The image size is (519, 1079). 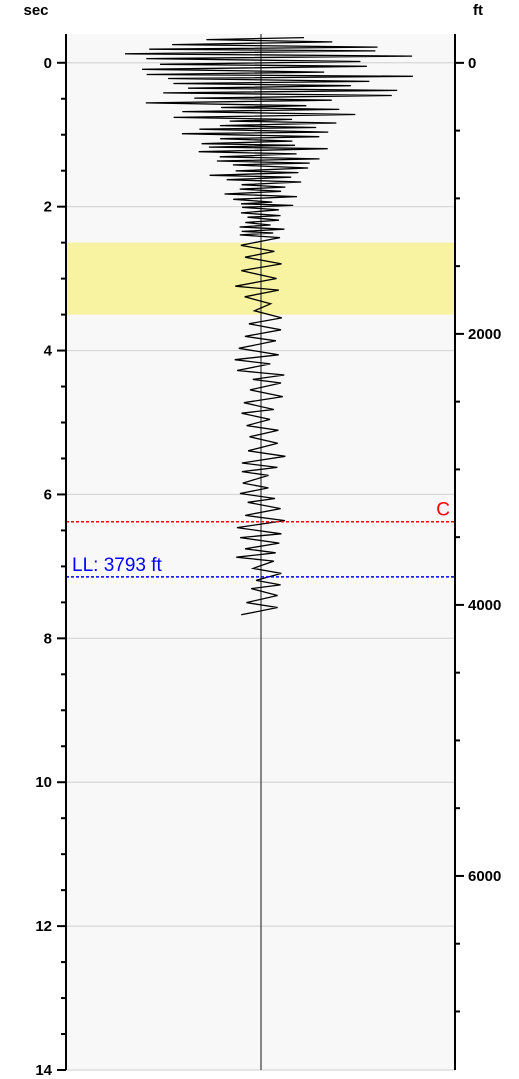 I want to click on marker-label: LL: 3793 ft, so click(x=117, y=565).